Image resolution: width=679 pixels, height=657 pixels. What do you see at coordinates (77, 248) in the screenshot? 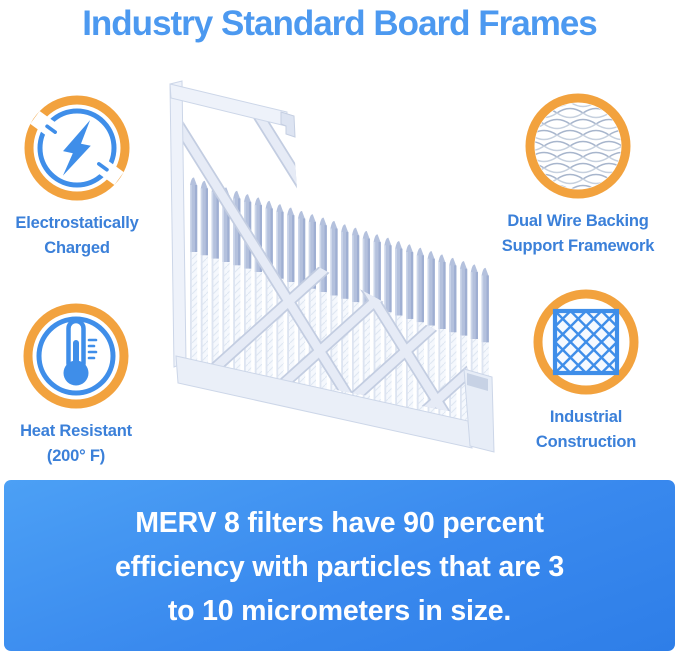
I see `feature-label-line: Charged` at bounding box center [77, 248].